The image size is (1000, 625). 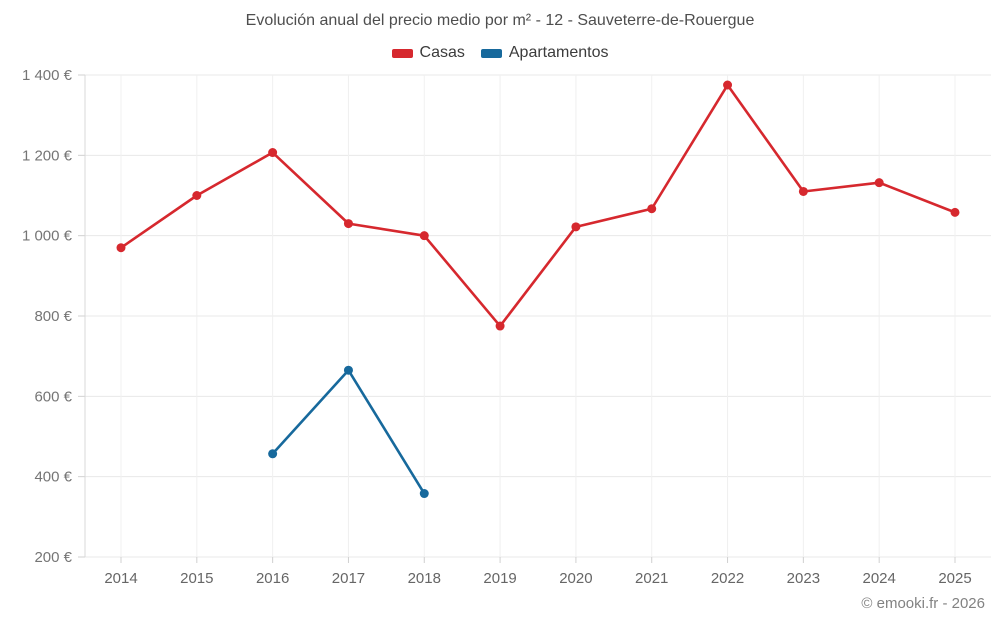 I want to click on x-tick-label: 2023, so click(x=803, y=578).